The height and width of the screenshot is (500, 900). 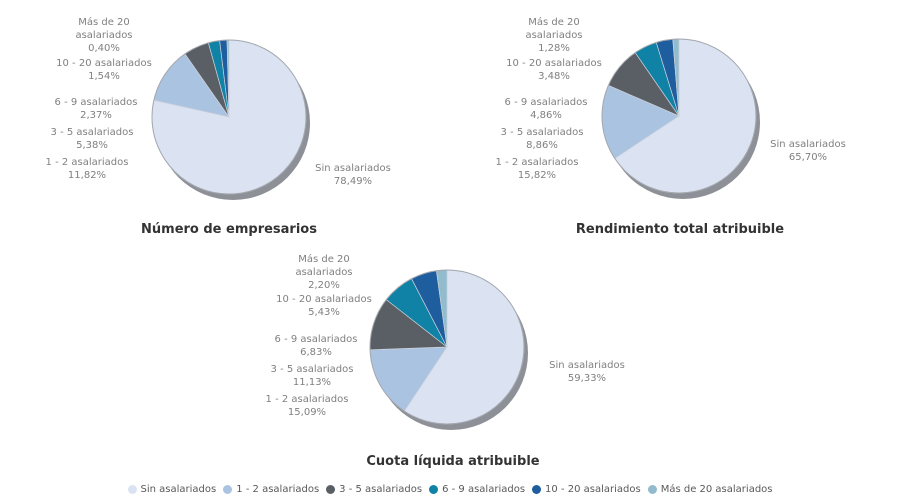 I want to click on callout-percentage: 2,20%, so click(x=324, y=285).